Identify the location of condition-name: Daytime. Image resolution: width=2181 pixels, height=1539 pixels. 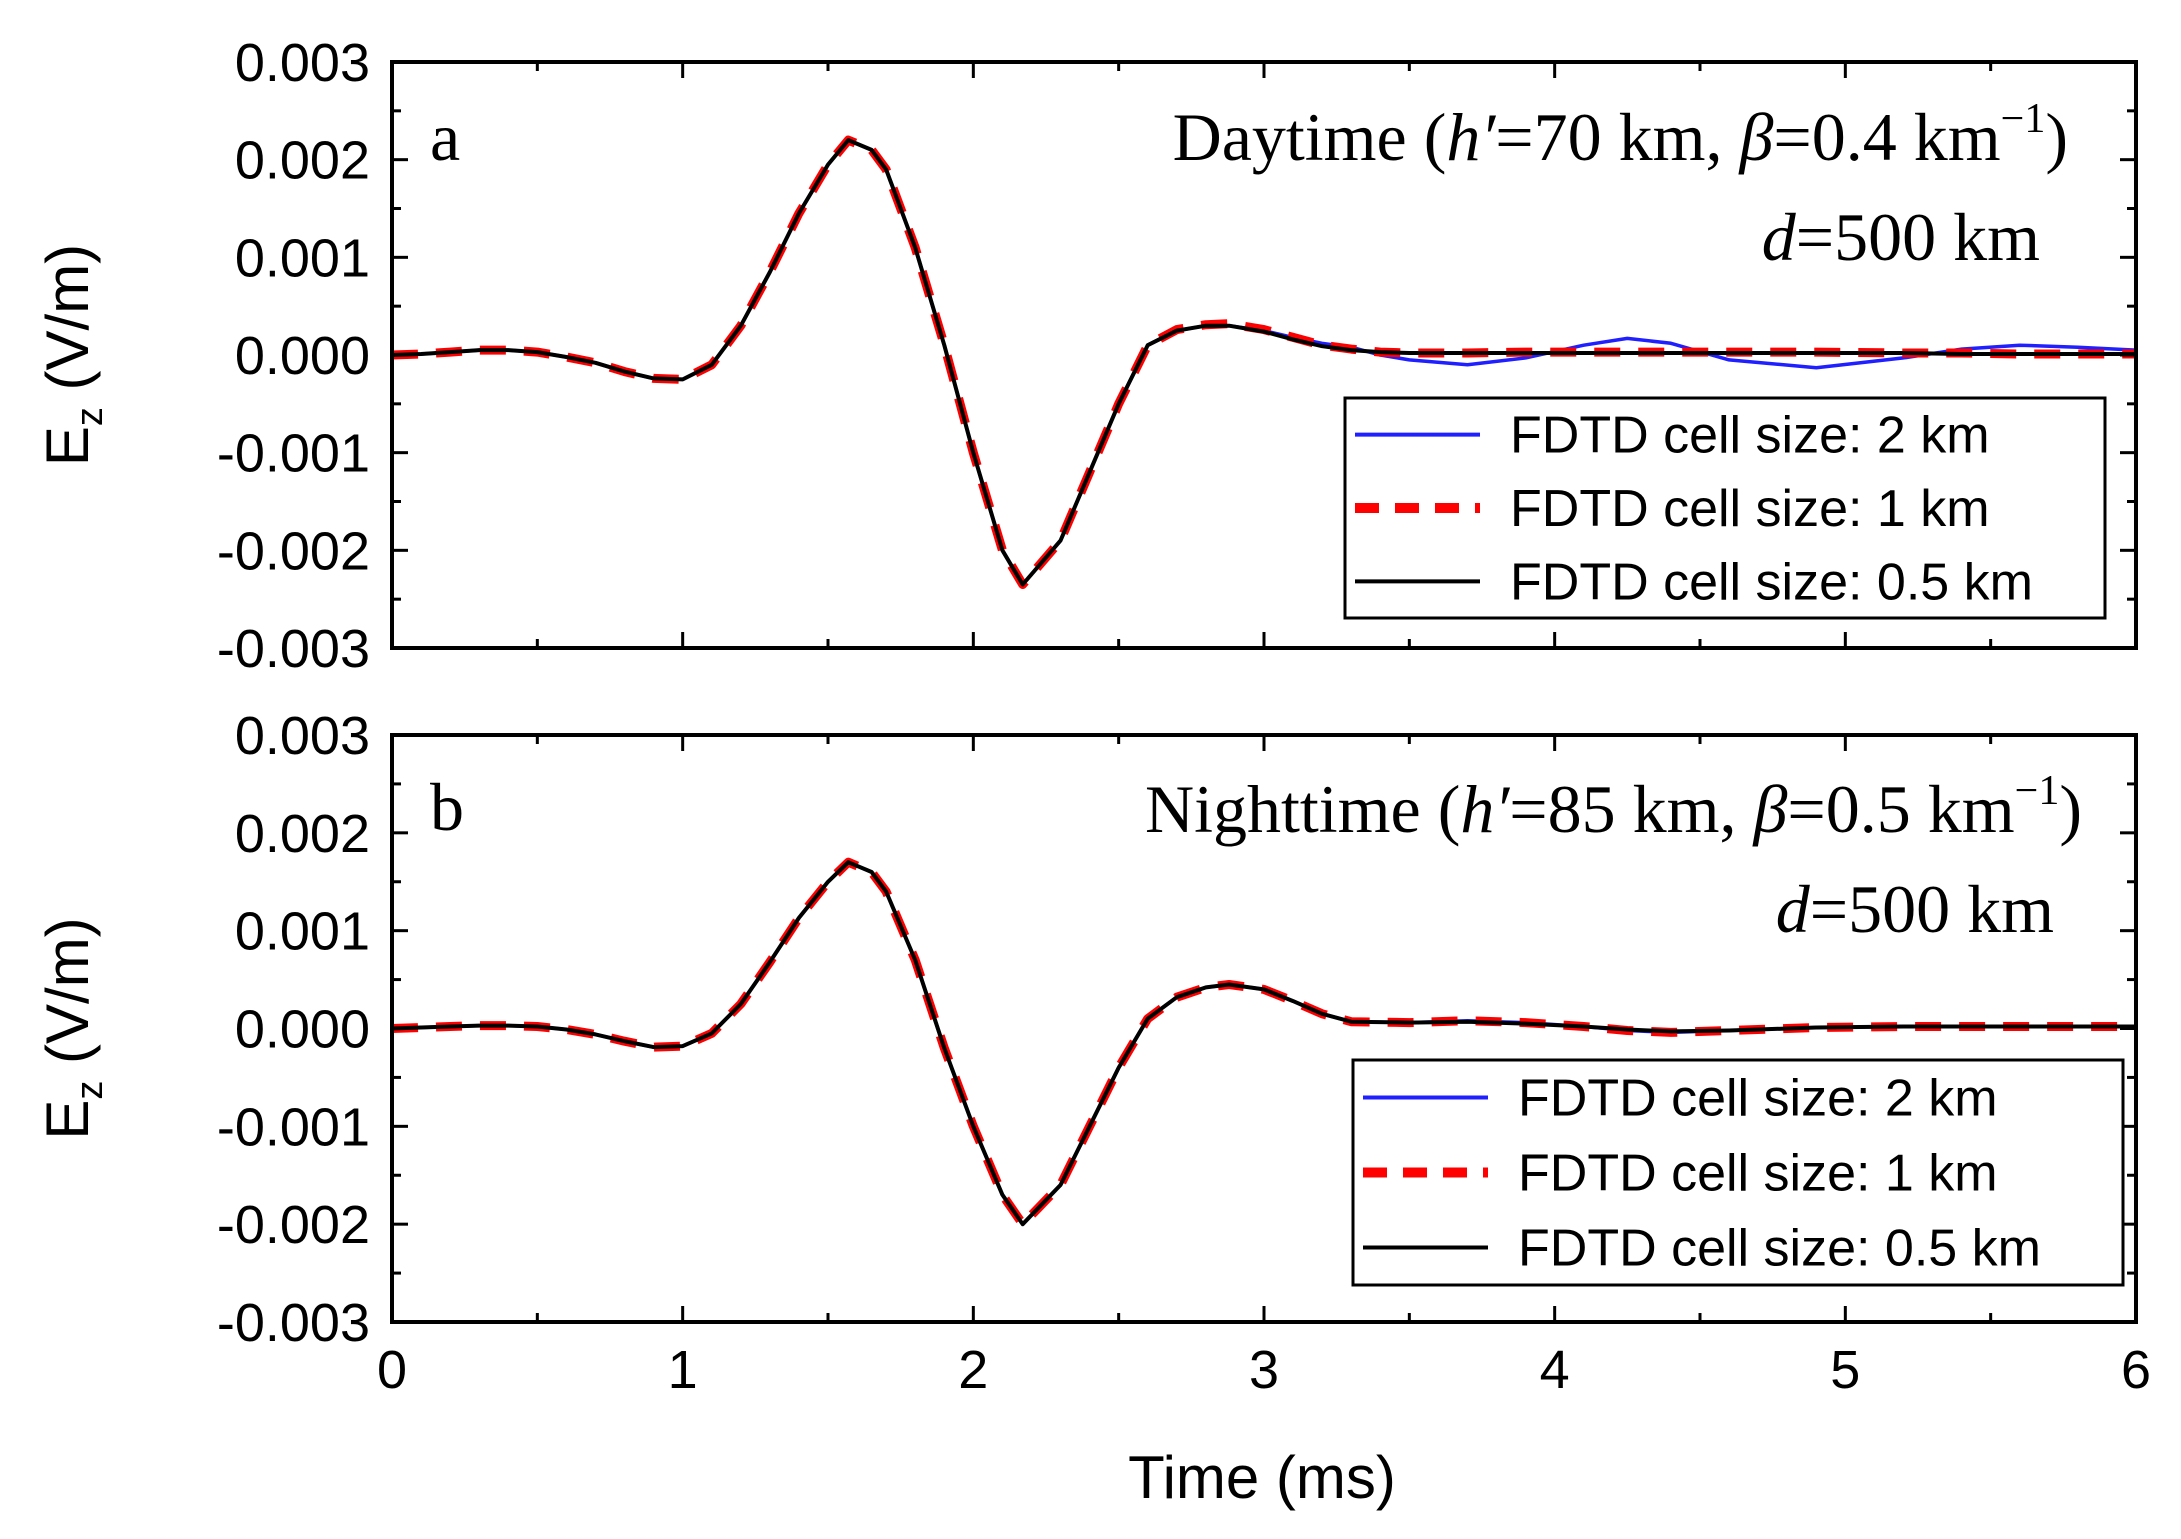
(1290, 137).